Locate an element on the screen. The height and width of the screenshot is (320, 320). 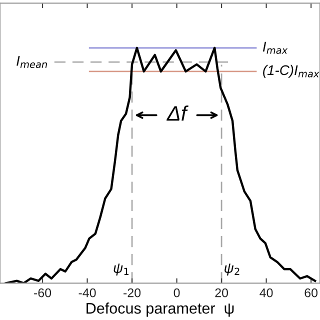
ref-line-label: ψ$_{2}$ is located at coordinates (232, 270).